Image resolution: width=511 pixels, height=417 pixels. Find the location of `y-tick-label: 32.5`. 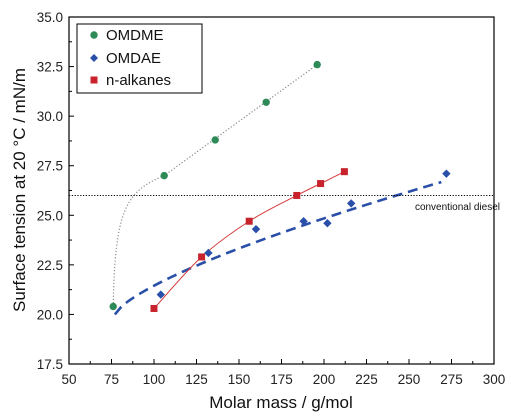

y-tick-label: 32.5 is located at coordinates (50, 67).